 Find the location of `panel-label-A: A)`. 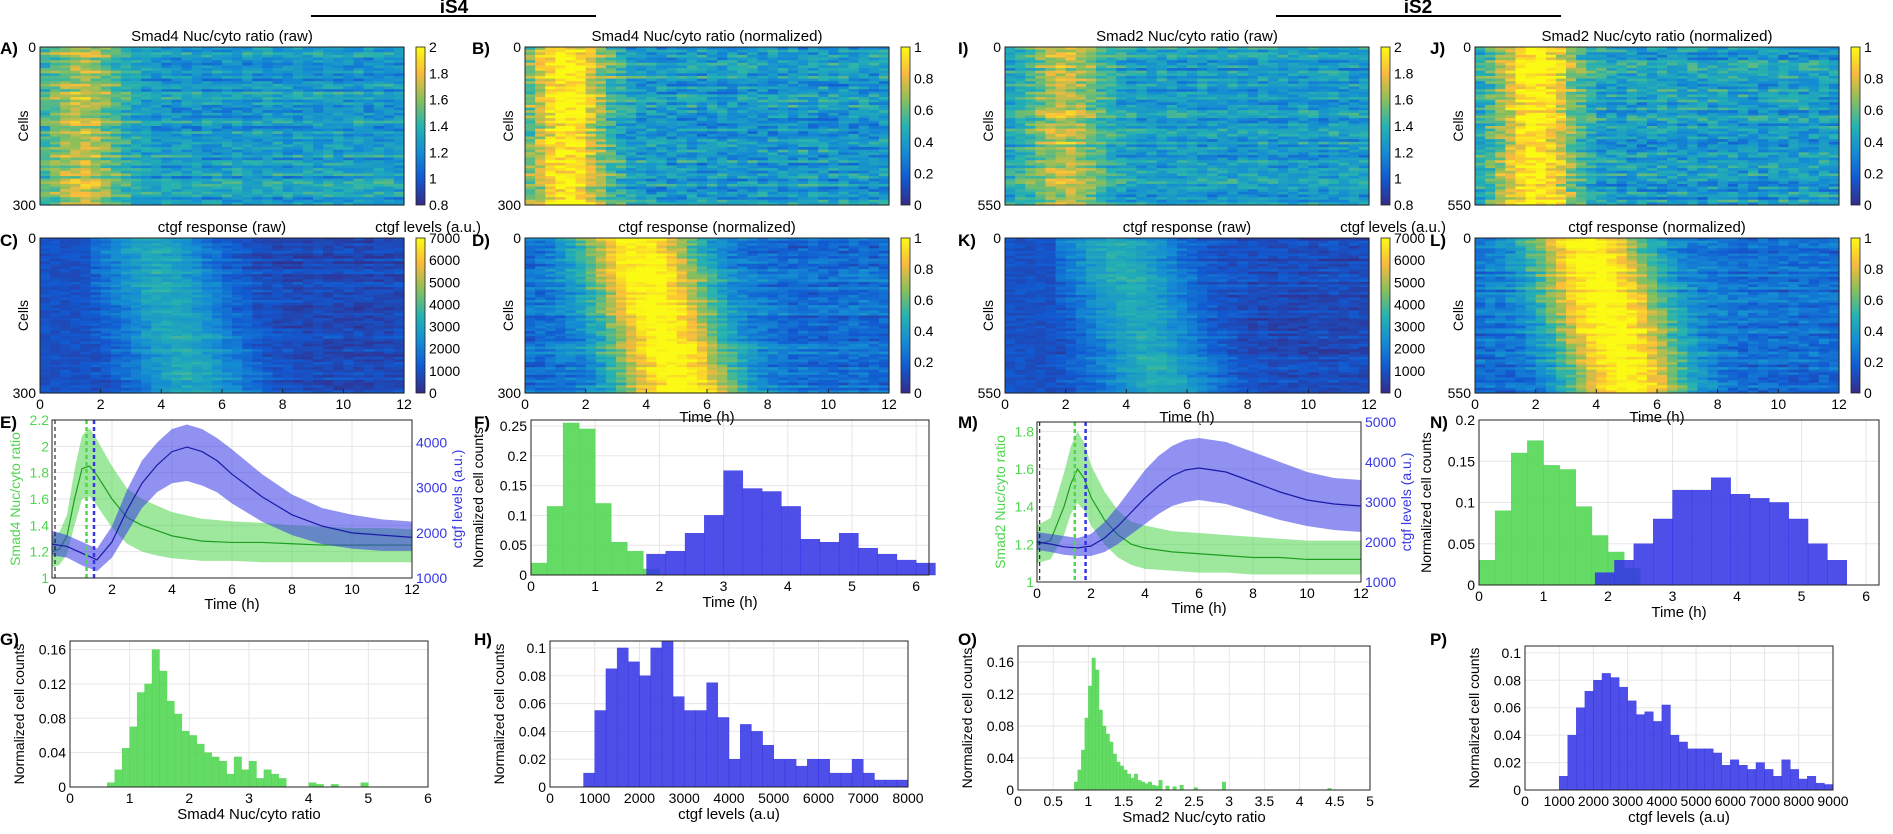

panel-label-A: A) is located at coordinates (9, 48).